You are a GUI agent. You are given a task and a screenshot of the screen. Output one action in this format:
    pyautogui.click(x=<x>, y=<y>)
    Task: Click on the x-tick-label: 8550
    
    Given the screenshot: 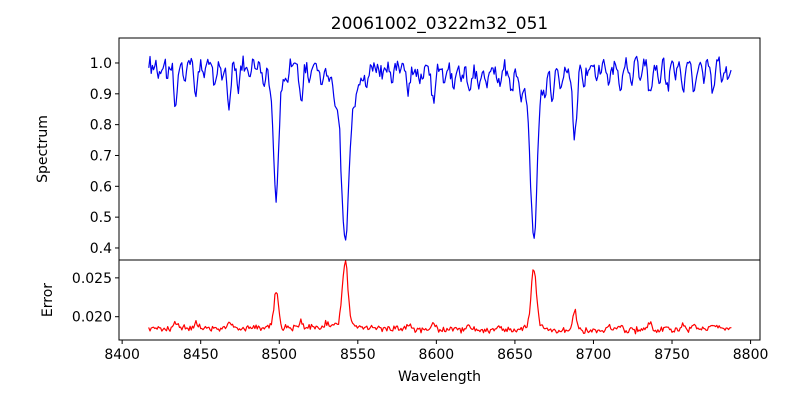 What is the action you would take?
    pyautogui.click(x=358, y=355)
    